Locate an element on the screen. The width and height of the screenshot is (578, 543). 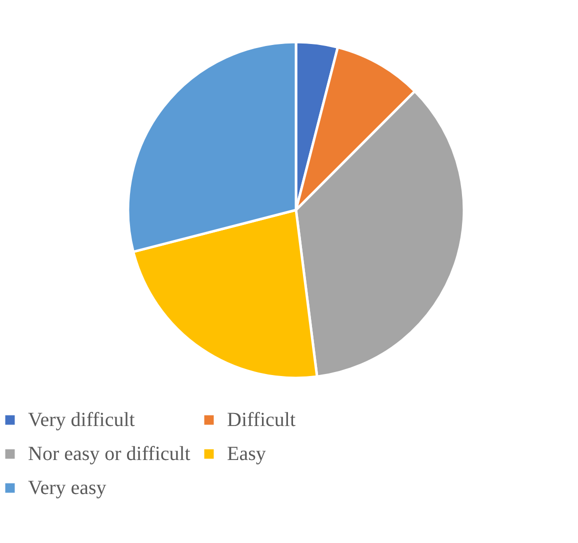
legend-label: Very easy is located at coordinates (67, 488).